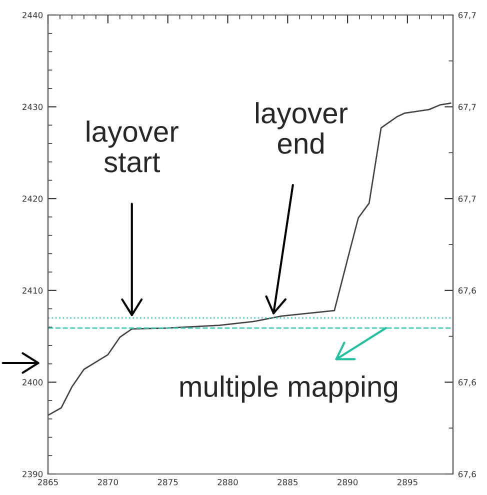 The image size is (487, 495). I want to click on y-tick-label: 2420, so click(32, 199).